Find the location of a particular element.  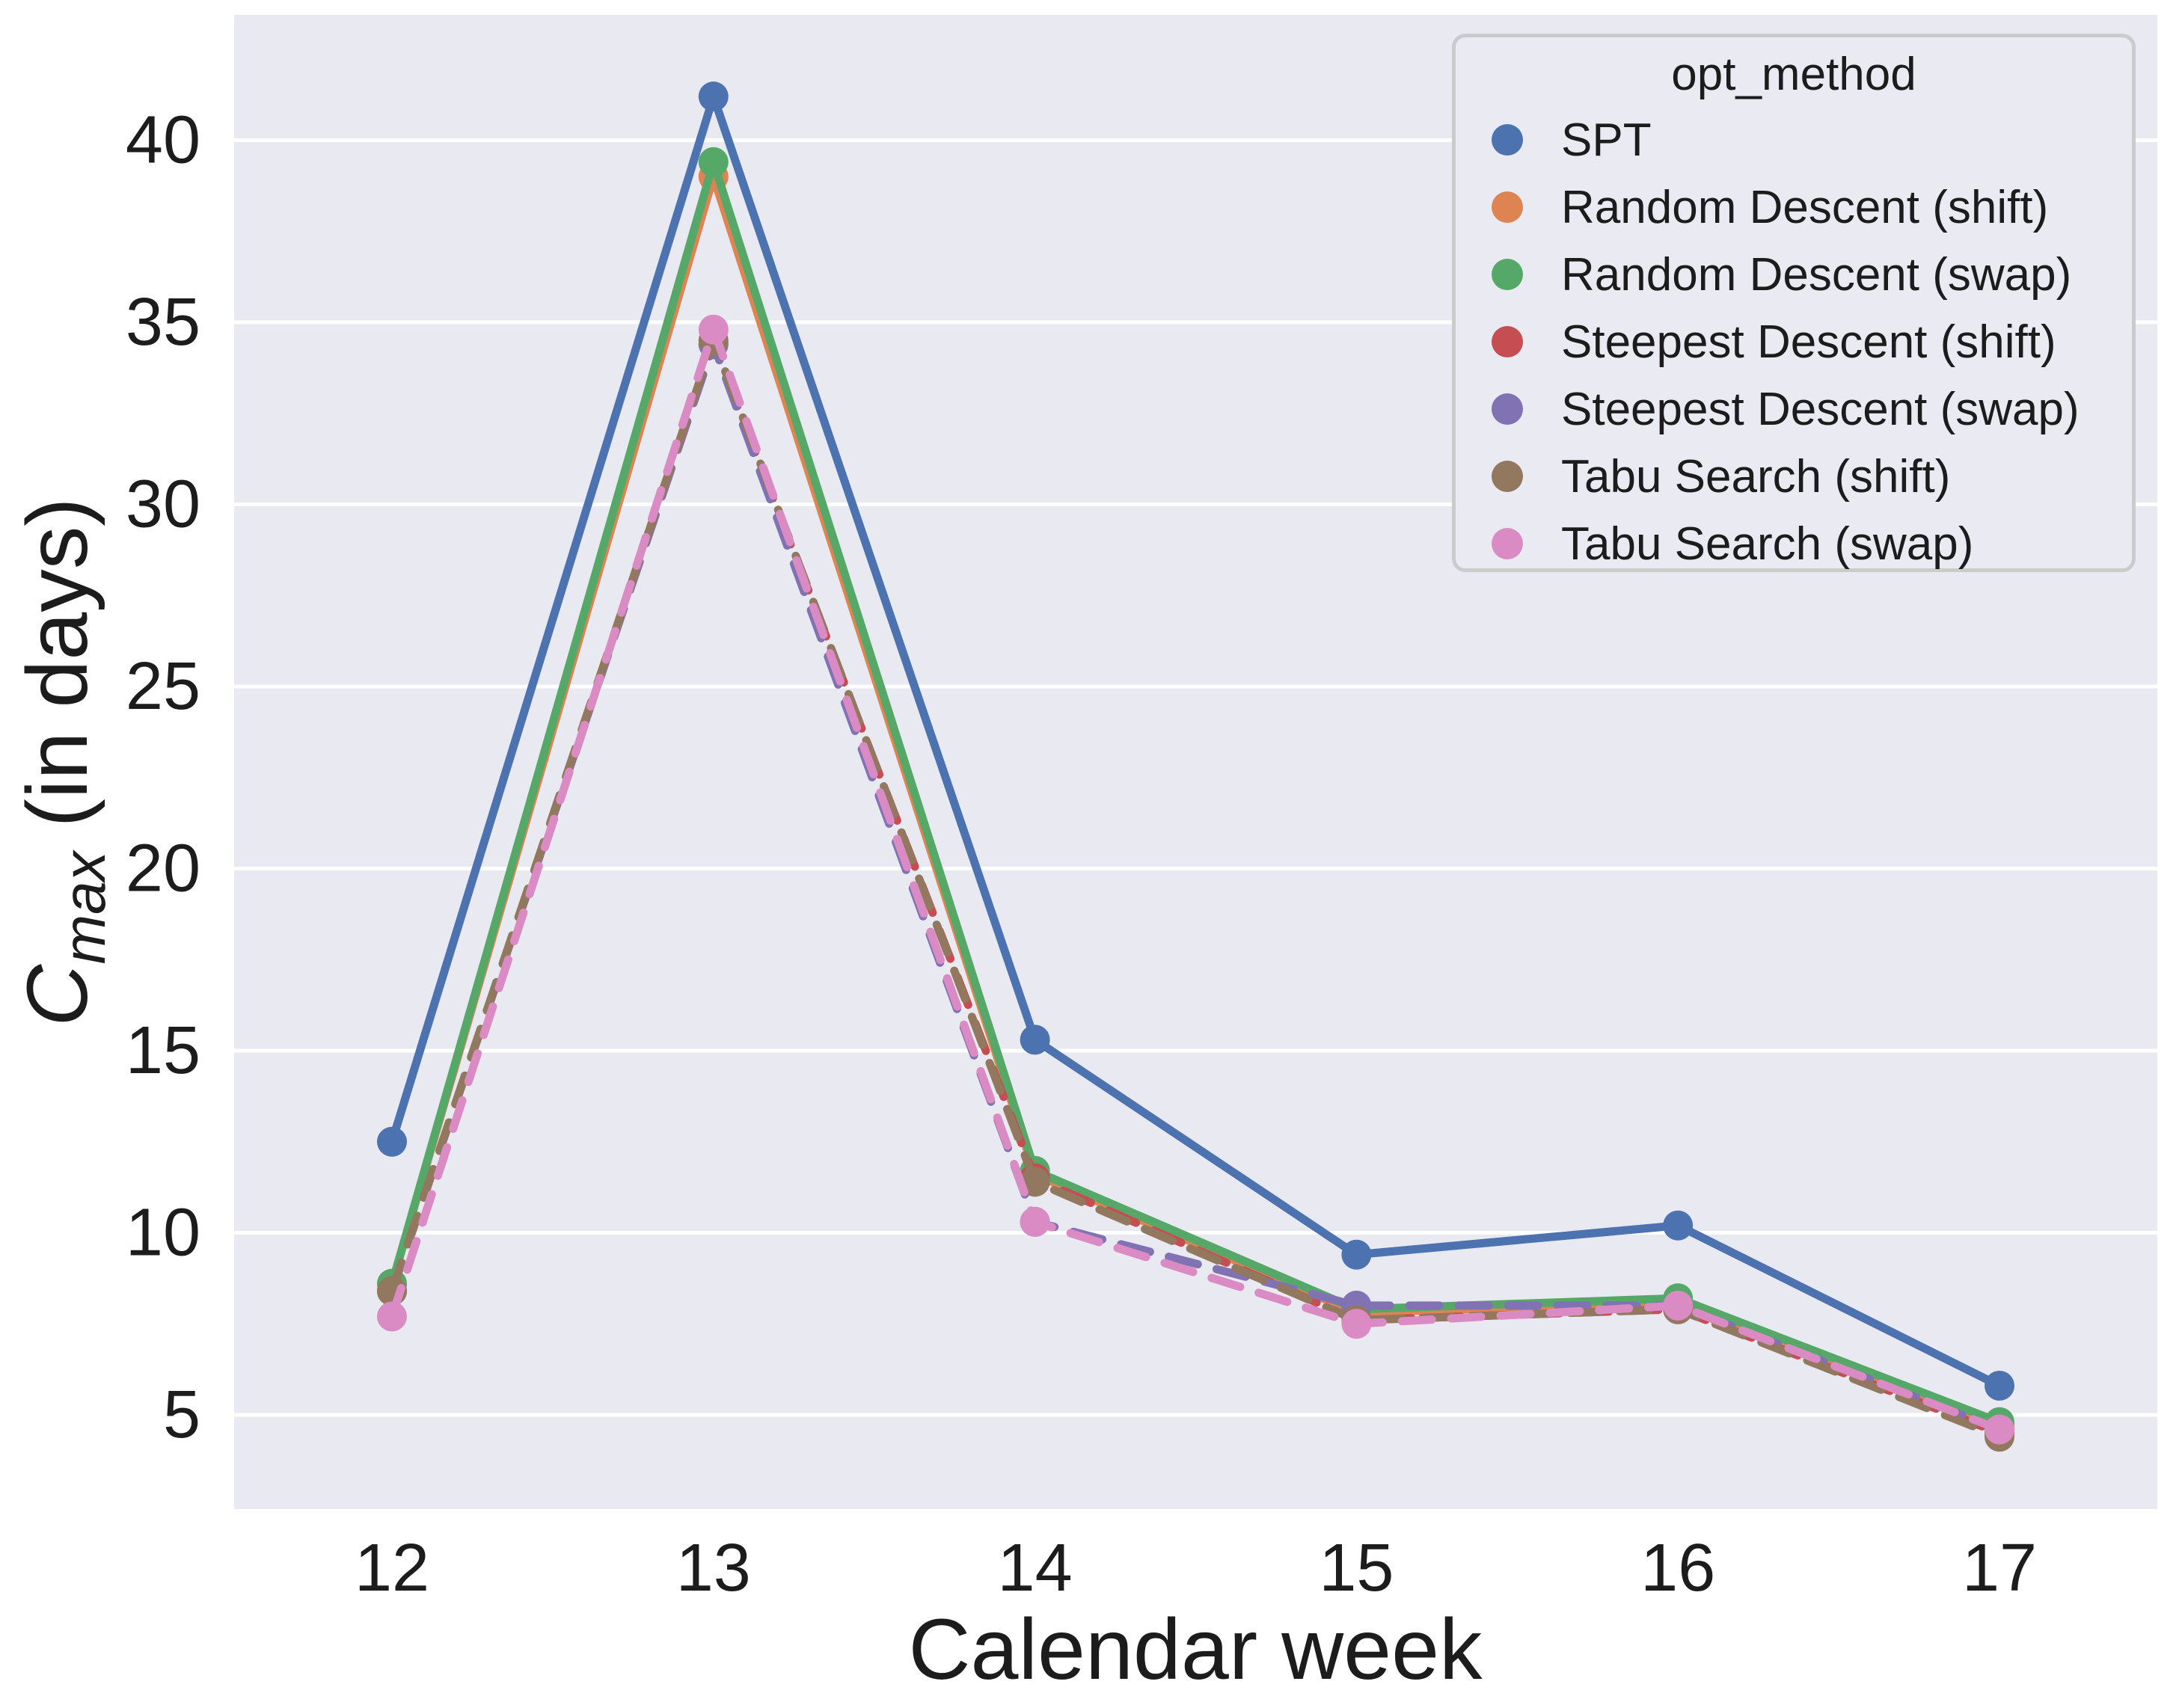

y-tick-label-5: 5 is located at coordinates (181, 1414).